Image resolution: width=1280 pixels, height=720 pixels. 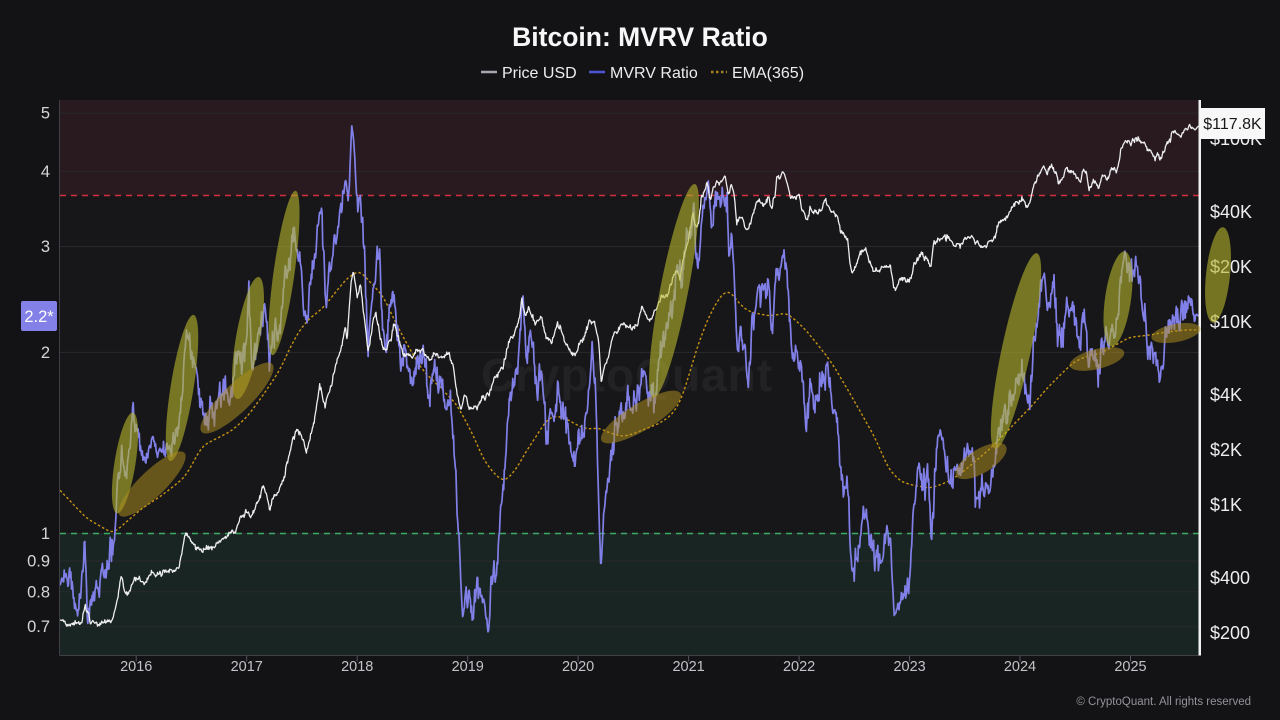 I want to click on svg-text: 2, so click(x=45, y=353).